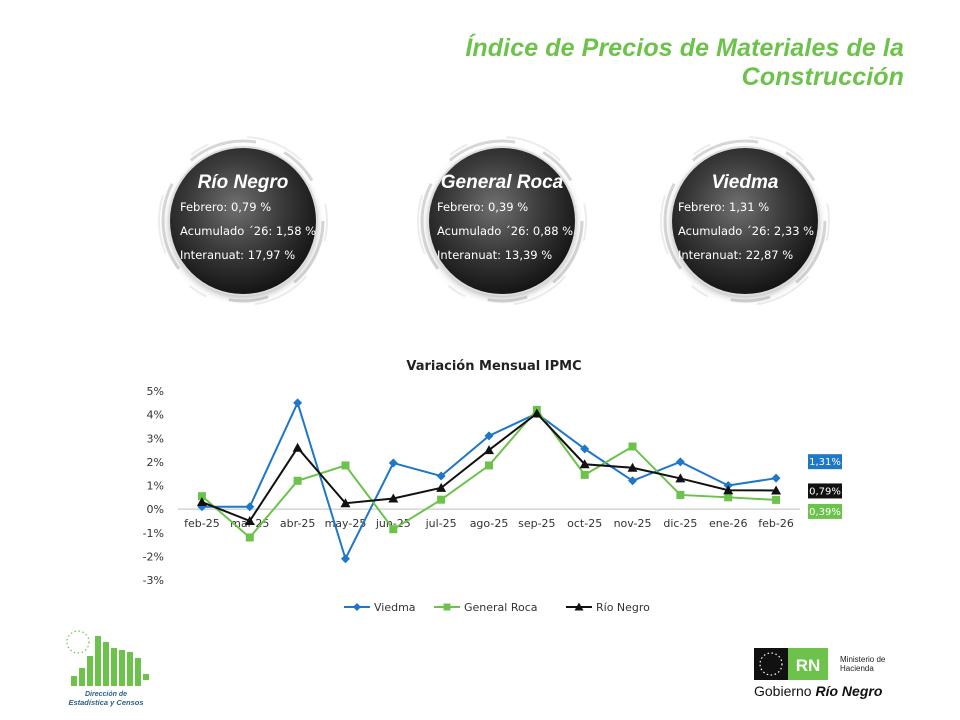 The width and height of the screenshot is (960, 720). I want to click on card-line-accum: Acumulado ´26: 0,88 %, so click(505, 231).